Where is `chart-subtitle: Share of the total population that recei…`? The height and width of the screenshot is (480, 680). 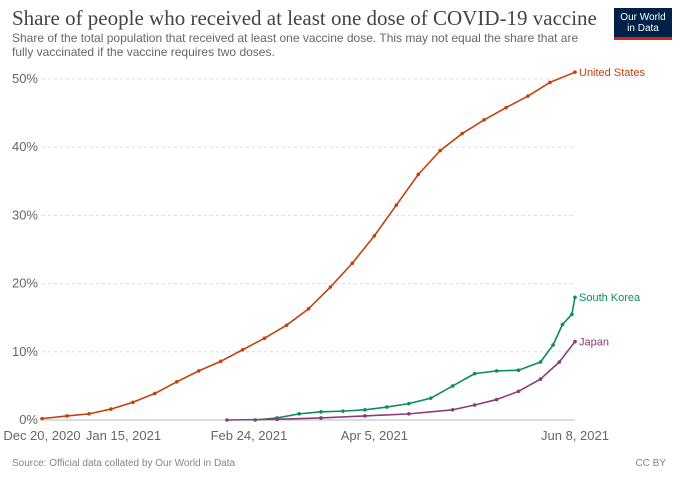 chart-subtitle: Share of the total population that recei… is located at coordinates (295, 45).